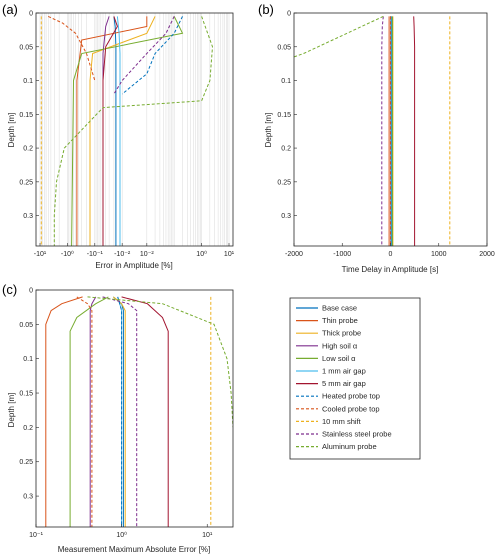 This screenshot has width=500, height=559. I want to click on x-axis-ticks: 10⁻¹ 10⁰ 10¹, so click(121, 531).